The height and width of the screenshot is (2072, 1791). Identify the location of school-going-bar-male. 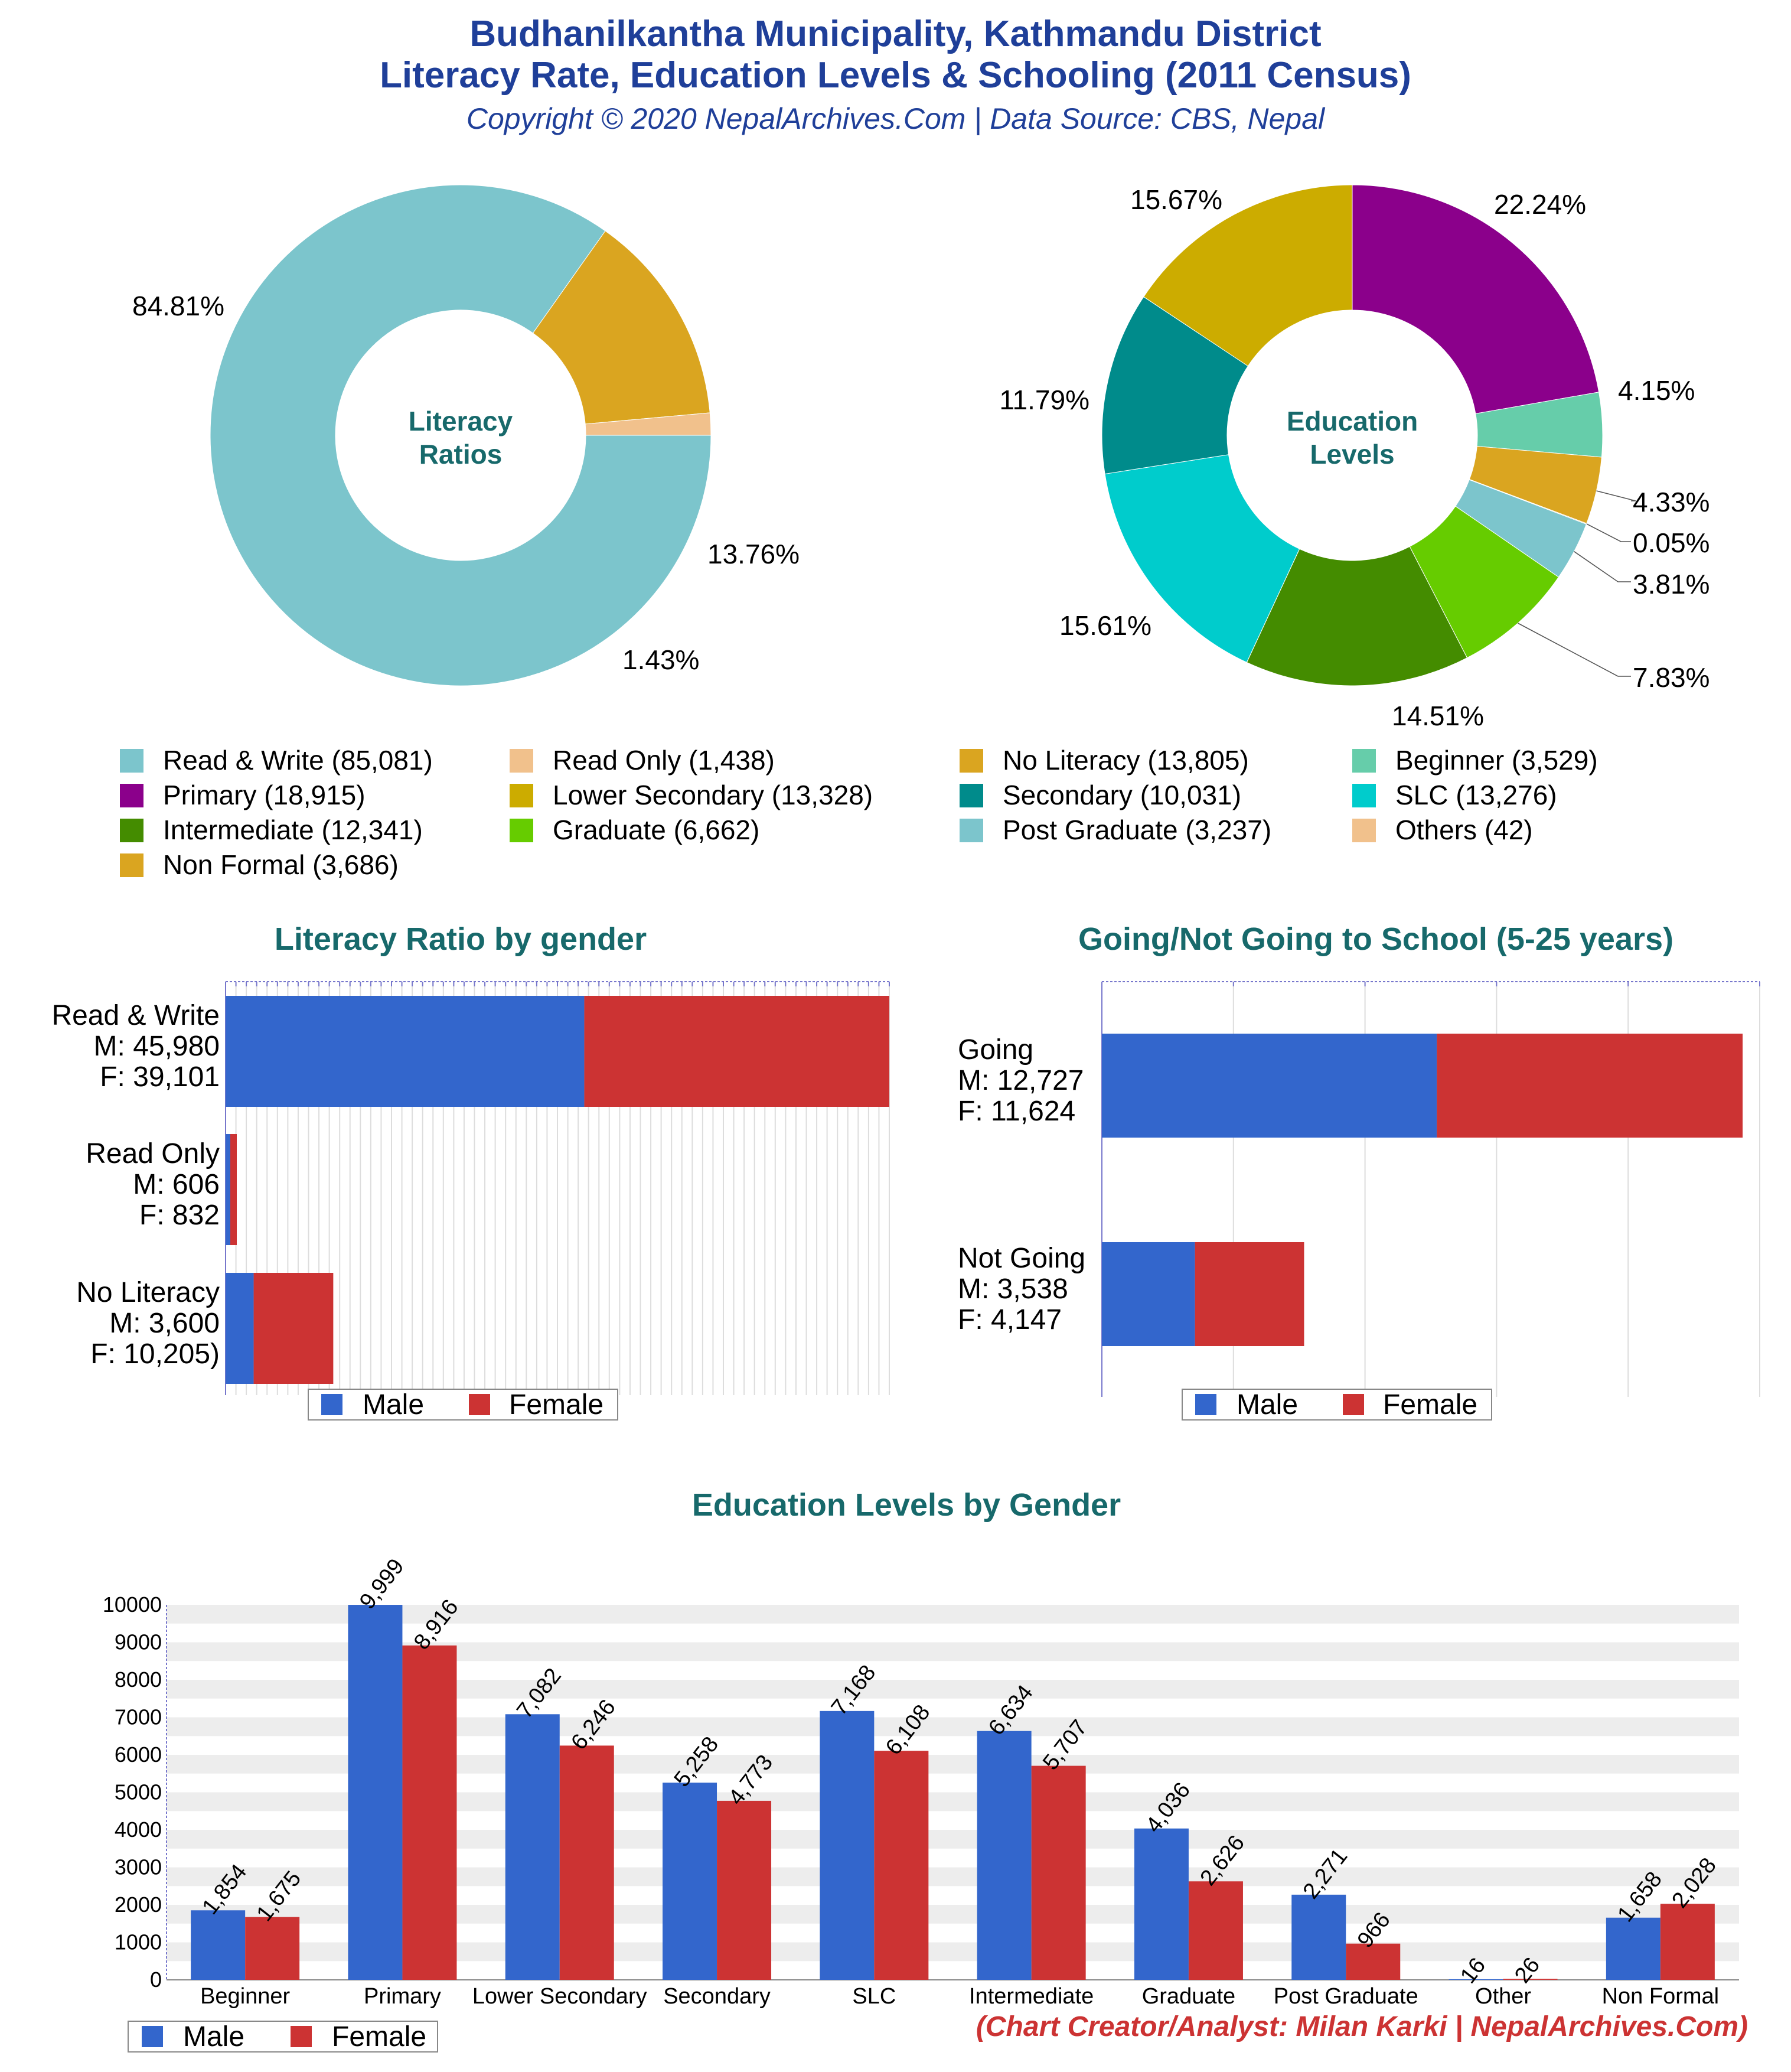
(1148, 1294).